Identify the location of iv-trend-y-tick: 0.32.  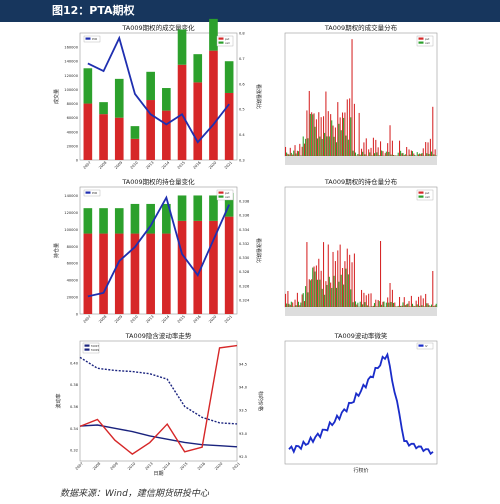
(74, 451).